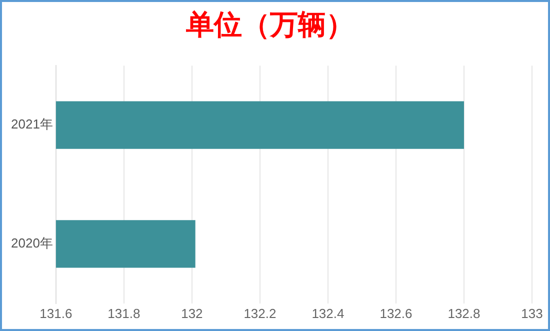 The height and width of the screenshot is (331, 550). I want to click on y-tick-label: 2021年, so click(32, 124).